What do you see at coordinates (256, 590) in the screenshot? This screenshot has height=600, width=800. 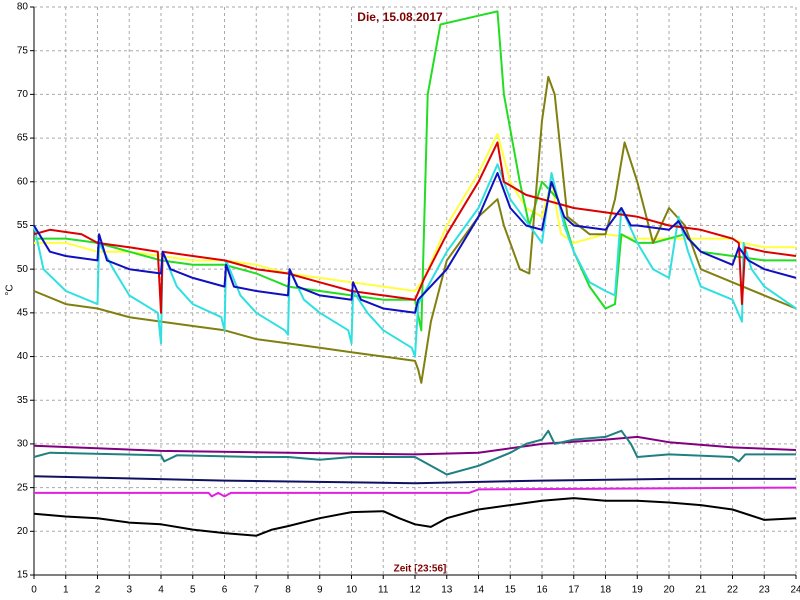 I see `x-tick-label: 7` at bounding box center [256, 590].